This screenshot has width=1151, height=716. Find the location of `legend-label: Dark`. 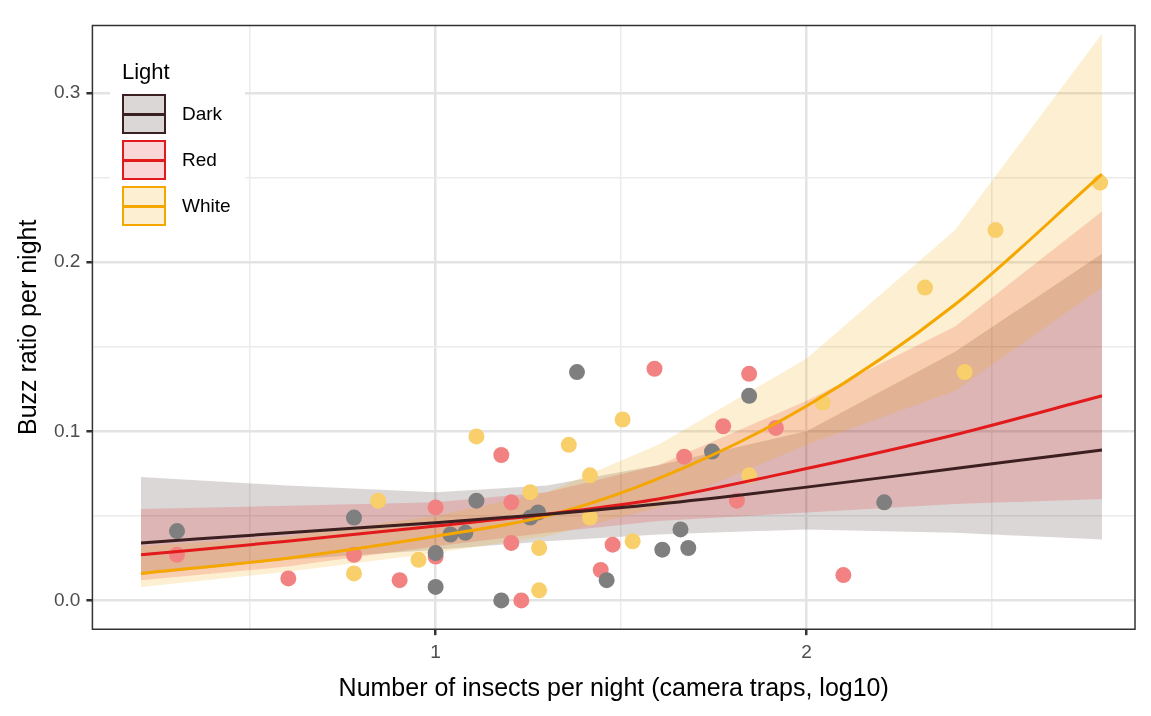

legend-label: Dark is located at coordinates (202, 114).